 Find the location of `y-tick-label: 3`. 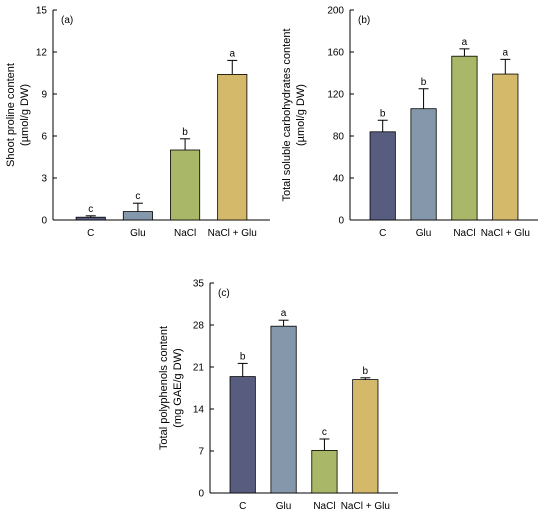

y-tick-label: 3 is located at coordinates (44, 179).